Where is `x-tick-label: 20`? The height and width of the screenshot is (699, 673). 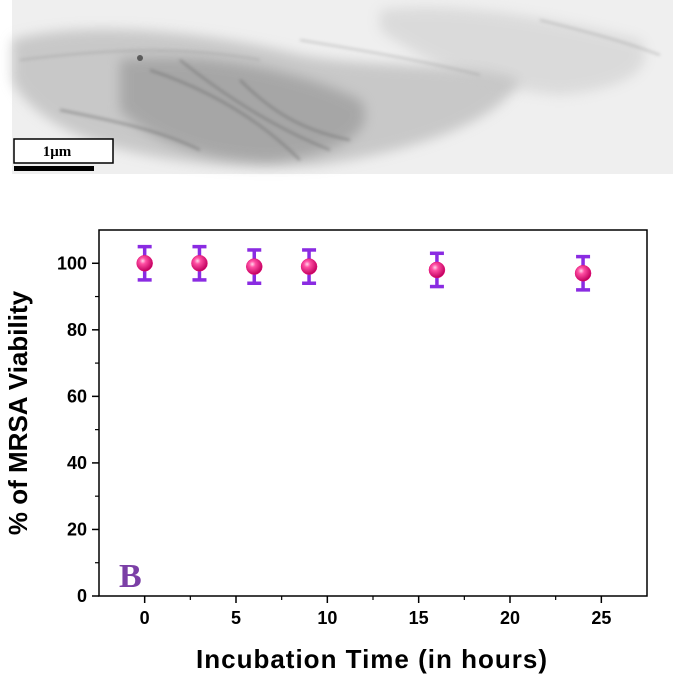 x-tick-label: 20 is located at coordinates (510, 618).